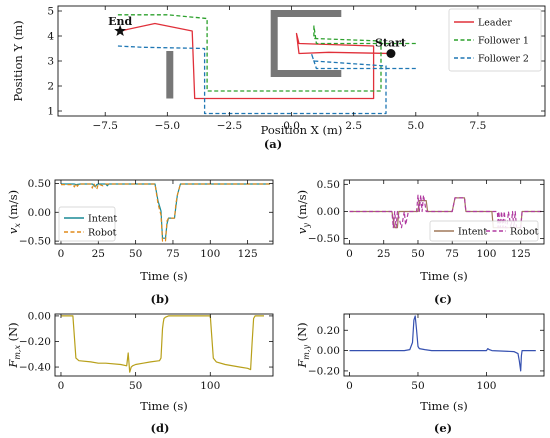 The height and width of the screenshot is (438, 550). Describe the element at coordinates (302, 130) in the screenshot. I see `x-axis-label: Position X (m)` at that location.